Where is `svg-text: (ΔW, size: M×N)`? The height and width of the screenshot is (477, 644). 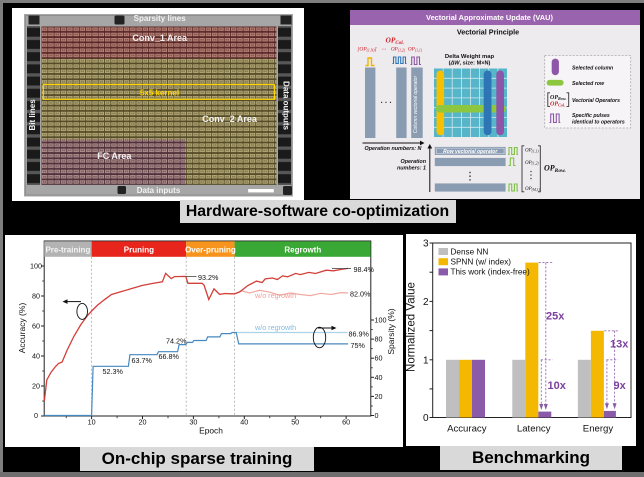 svg-text: (ΔW, size: M×N) is located at coordinates (470, 63).